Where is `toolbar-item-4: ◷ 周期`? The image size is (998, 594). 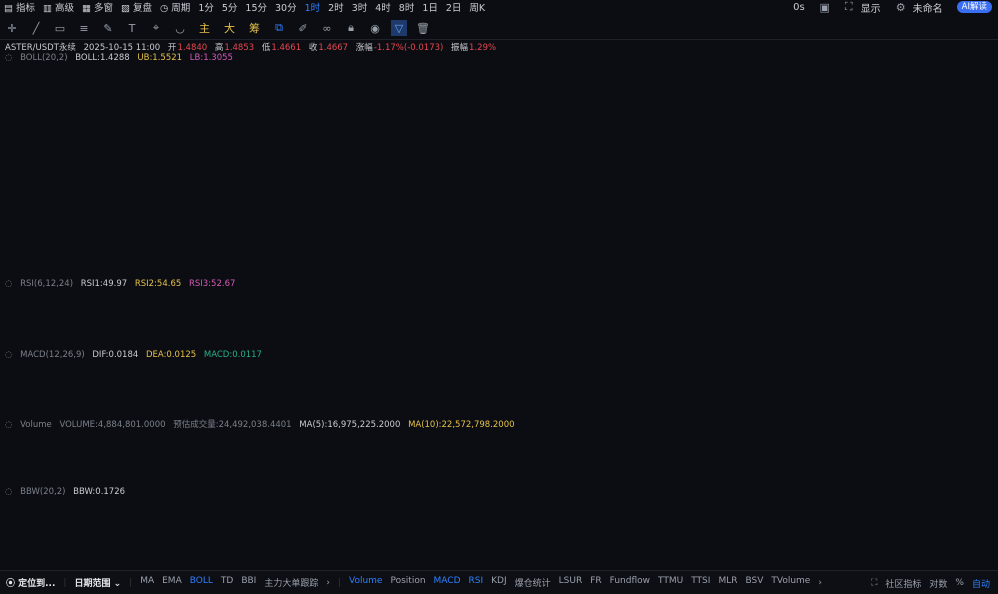
toolbar-item-4: ◷ 周期 is located at coordinates (175, 8).